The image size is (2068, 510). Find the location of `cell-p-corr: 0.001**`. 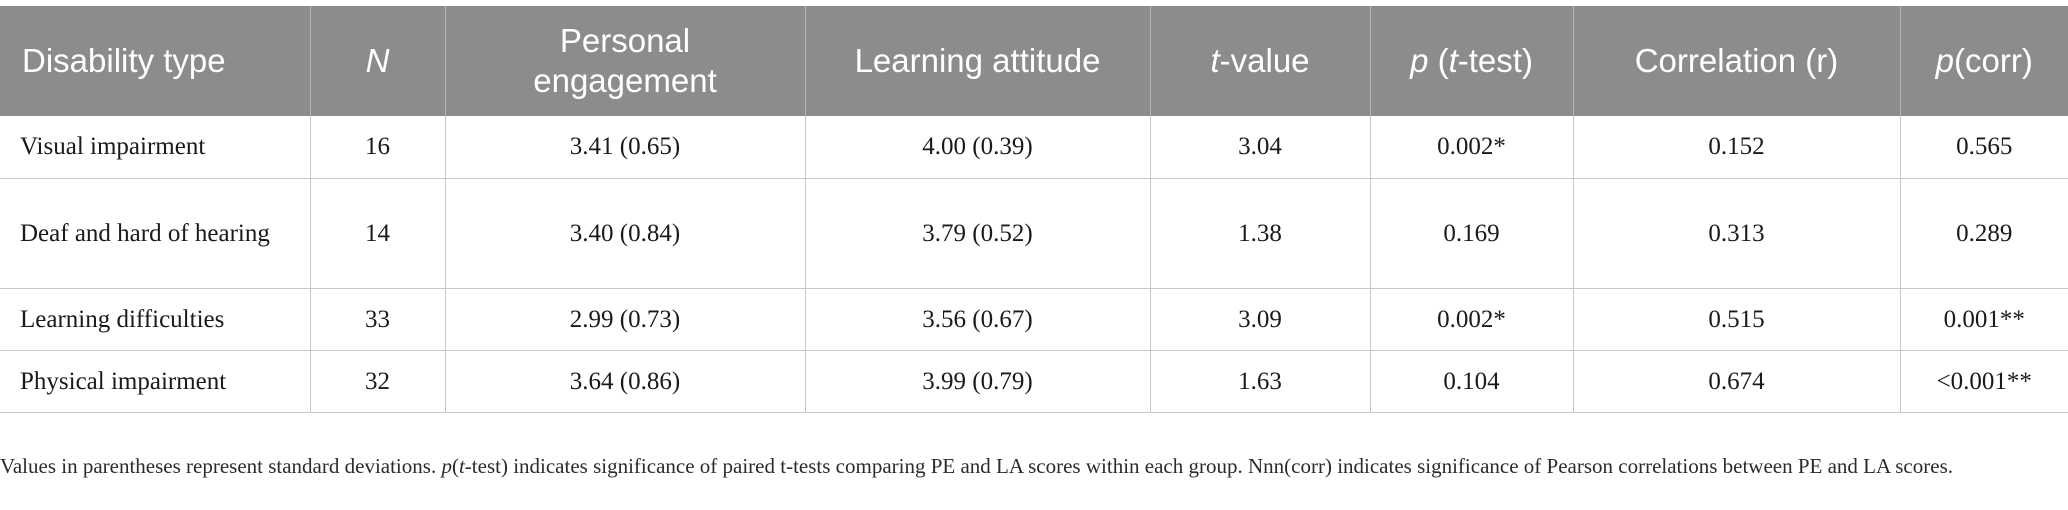

cell-p-corr: 0.001** is located at coordinates (1984, 319).